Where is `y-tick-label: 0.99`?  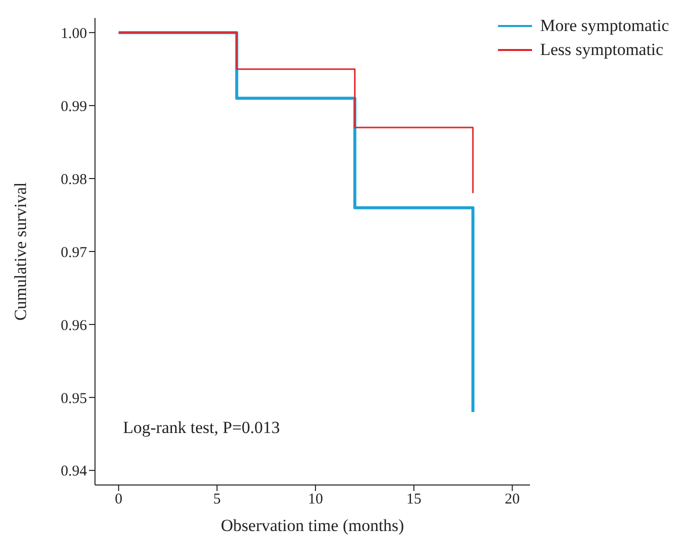
y-tick-label: 0.99 is located at coordinates (73, 106).